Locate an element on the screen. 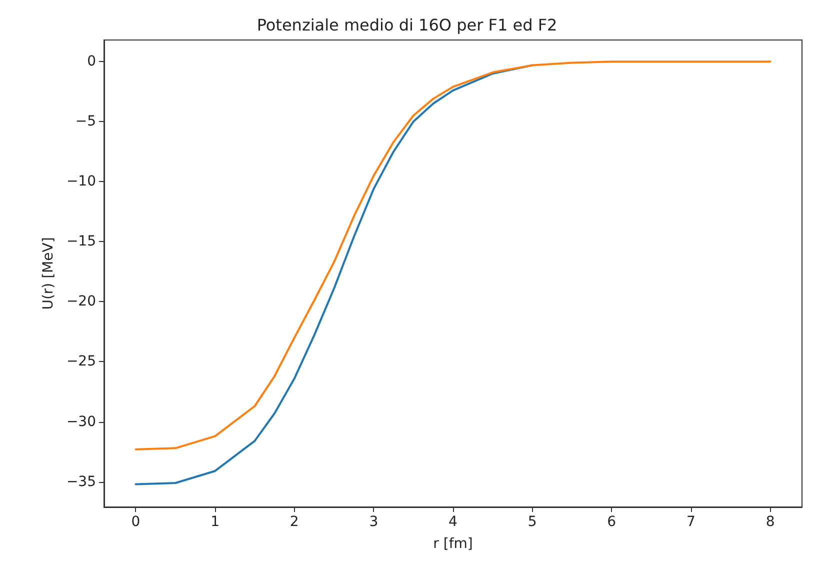  x-tick-label: 0 is located at coordinates (135, 522).